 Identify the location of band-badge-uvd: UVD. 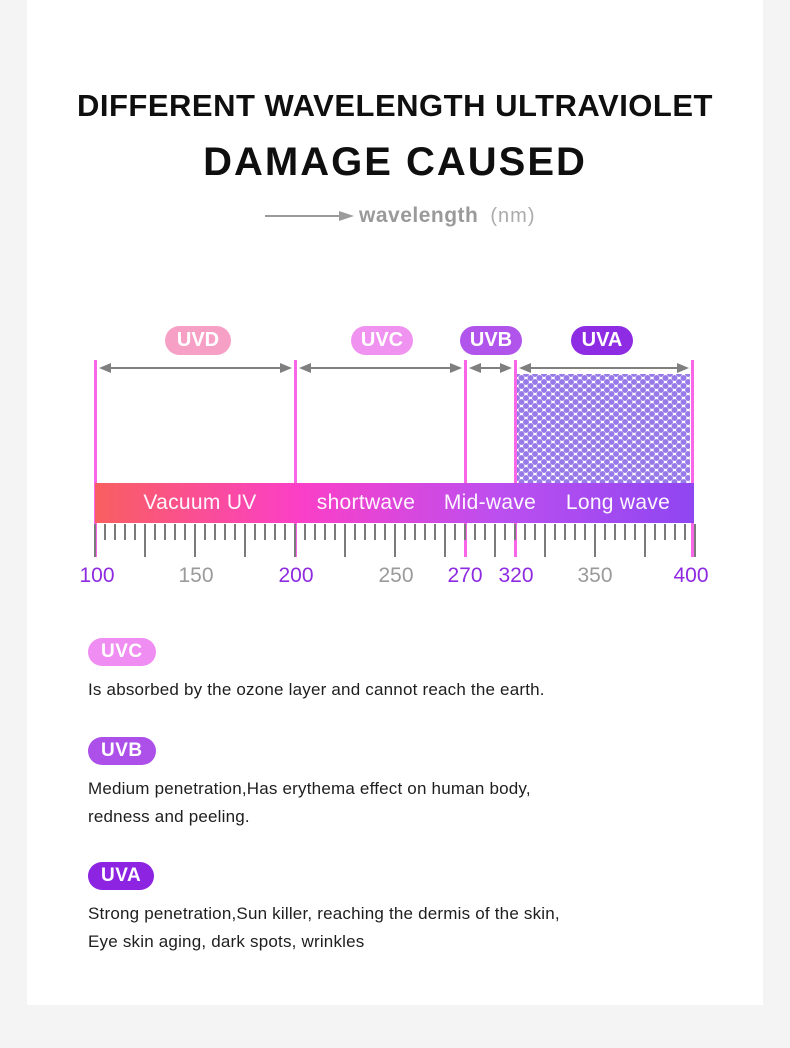
(198, 340).